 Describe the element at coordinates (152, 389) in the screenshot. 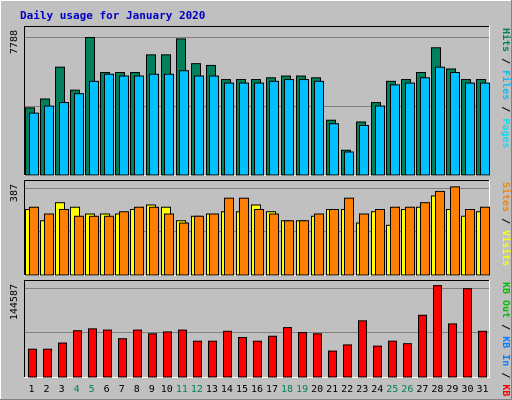

I see `x-tick-label-day-9: 9` at that location.